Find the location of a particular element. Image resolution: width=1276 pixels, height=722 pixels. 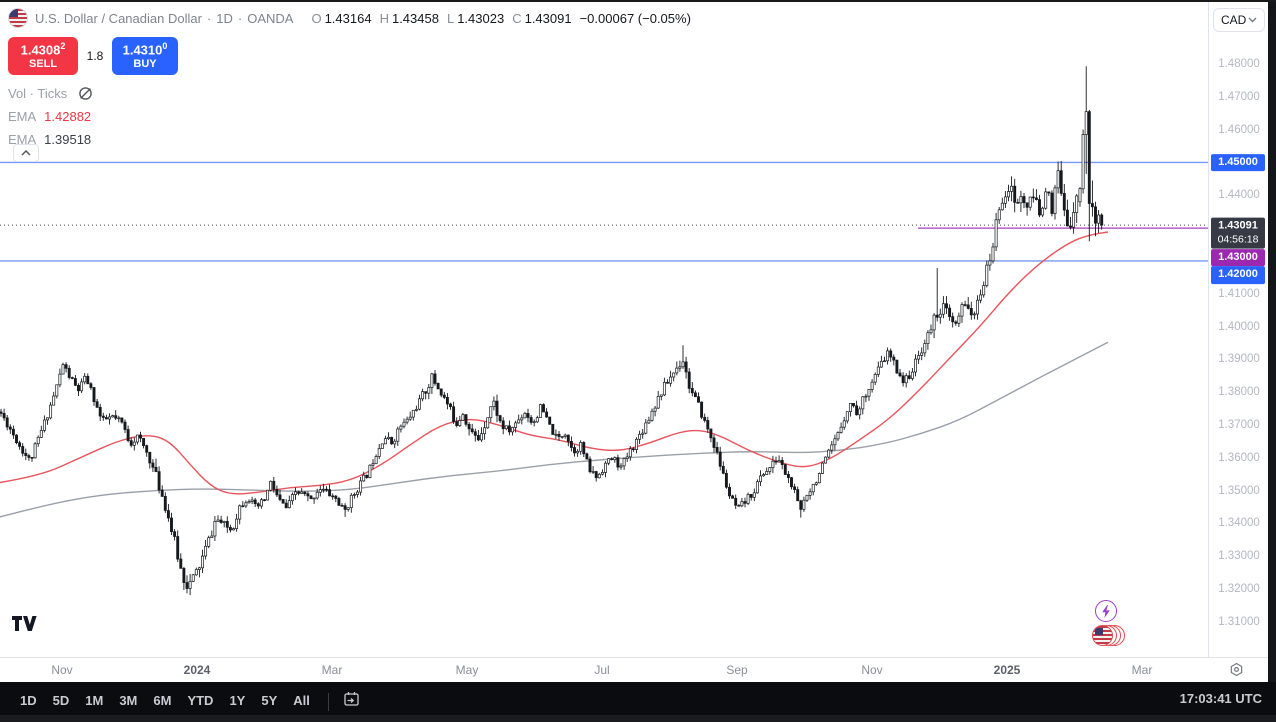

volume-indicator-name: Vol · Ticks is located at coordinates (38, 93).